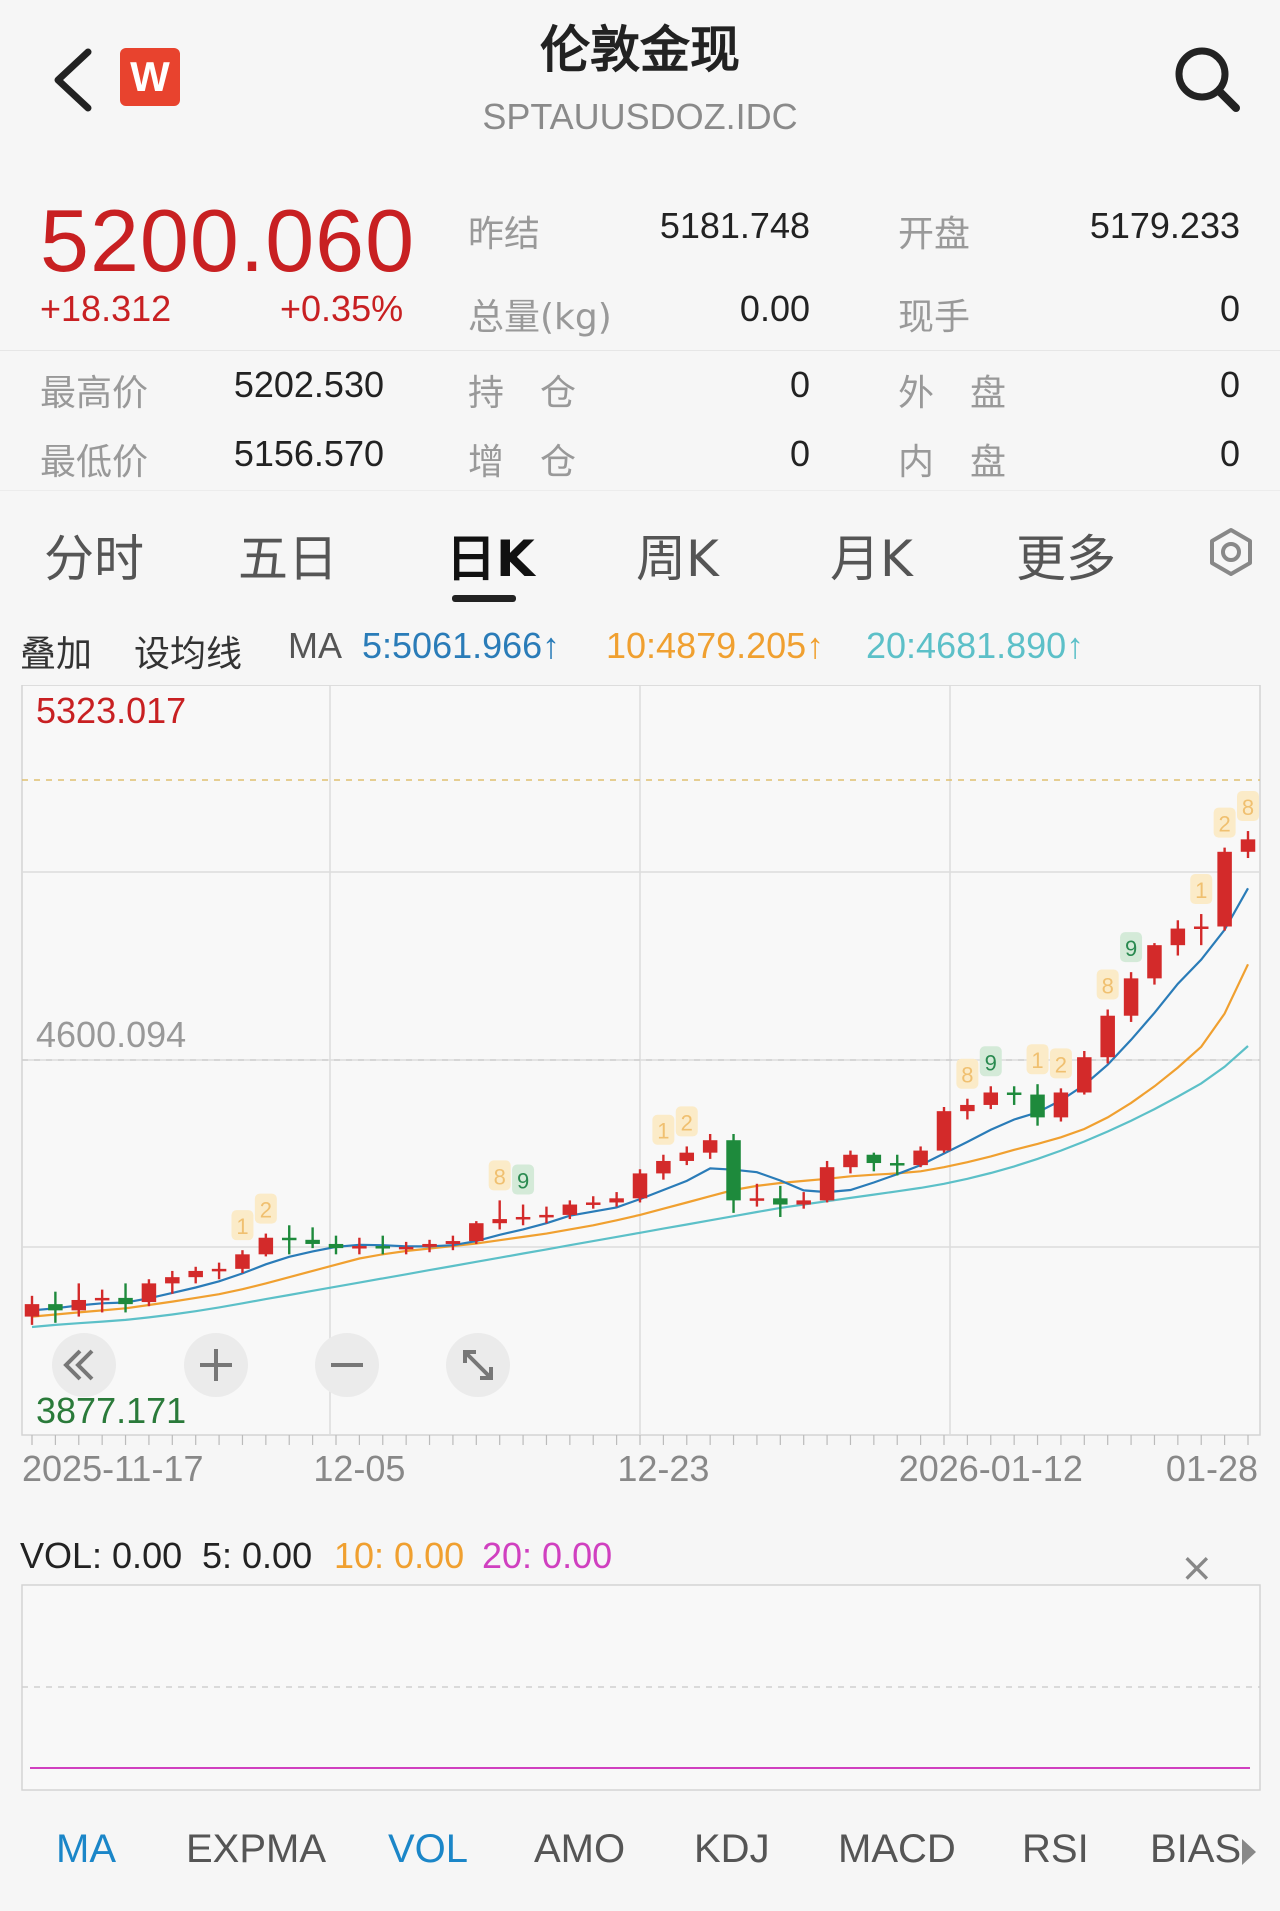 This screenshot has width=1280, height=1911. I want to click on tab-more: 更多, so click(1066, 559).